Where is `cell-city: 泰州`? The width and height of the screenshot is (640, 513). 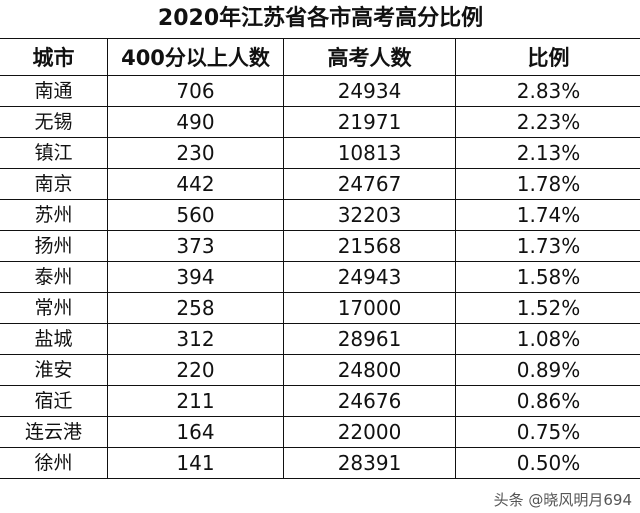
cell-city: 泰州 is located at coordinates (54, 277).